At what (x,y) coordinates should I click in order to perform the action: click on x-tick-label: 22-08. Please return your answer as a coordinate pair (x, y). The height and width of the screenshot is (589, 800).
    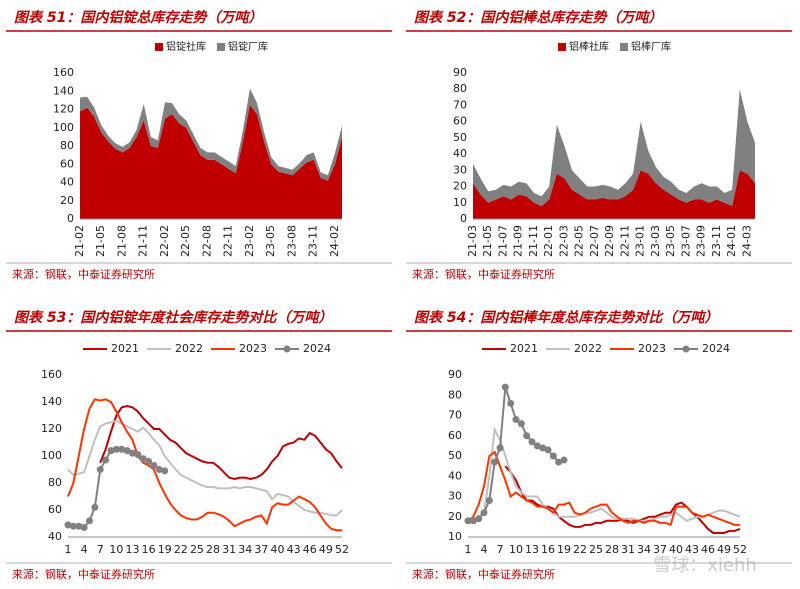
    Looking at the image, I should click on (206, 241).